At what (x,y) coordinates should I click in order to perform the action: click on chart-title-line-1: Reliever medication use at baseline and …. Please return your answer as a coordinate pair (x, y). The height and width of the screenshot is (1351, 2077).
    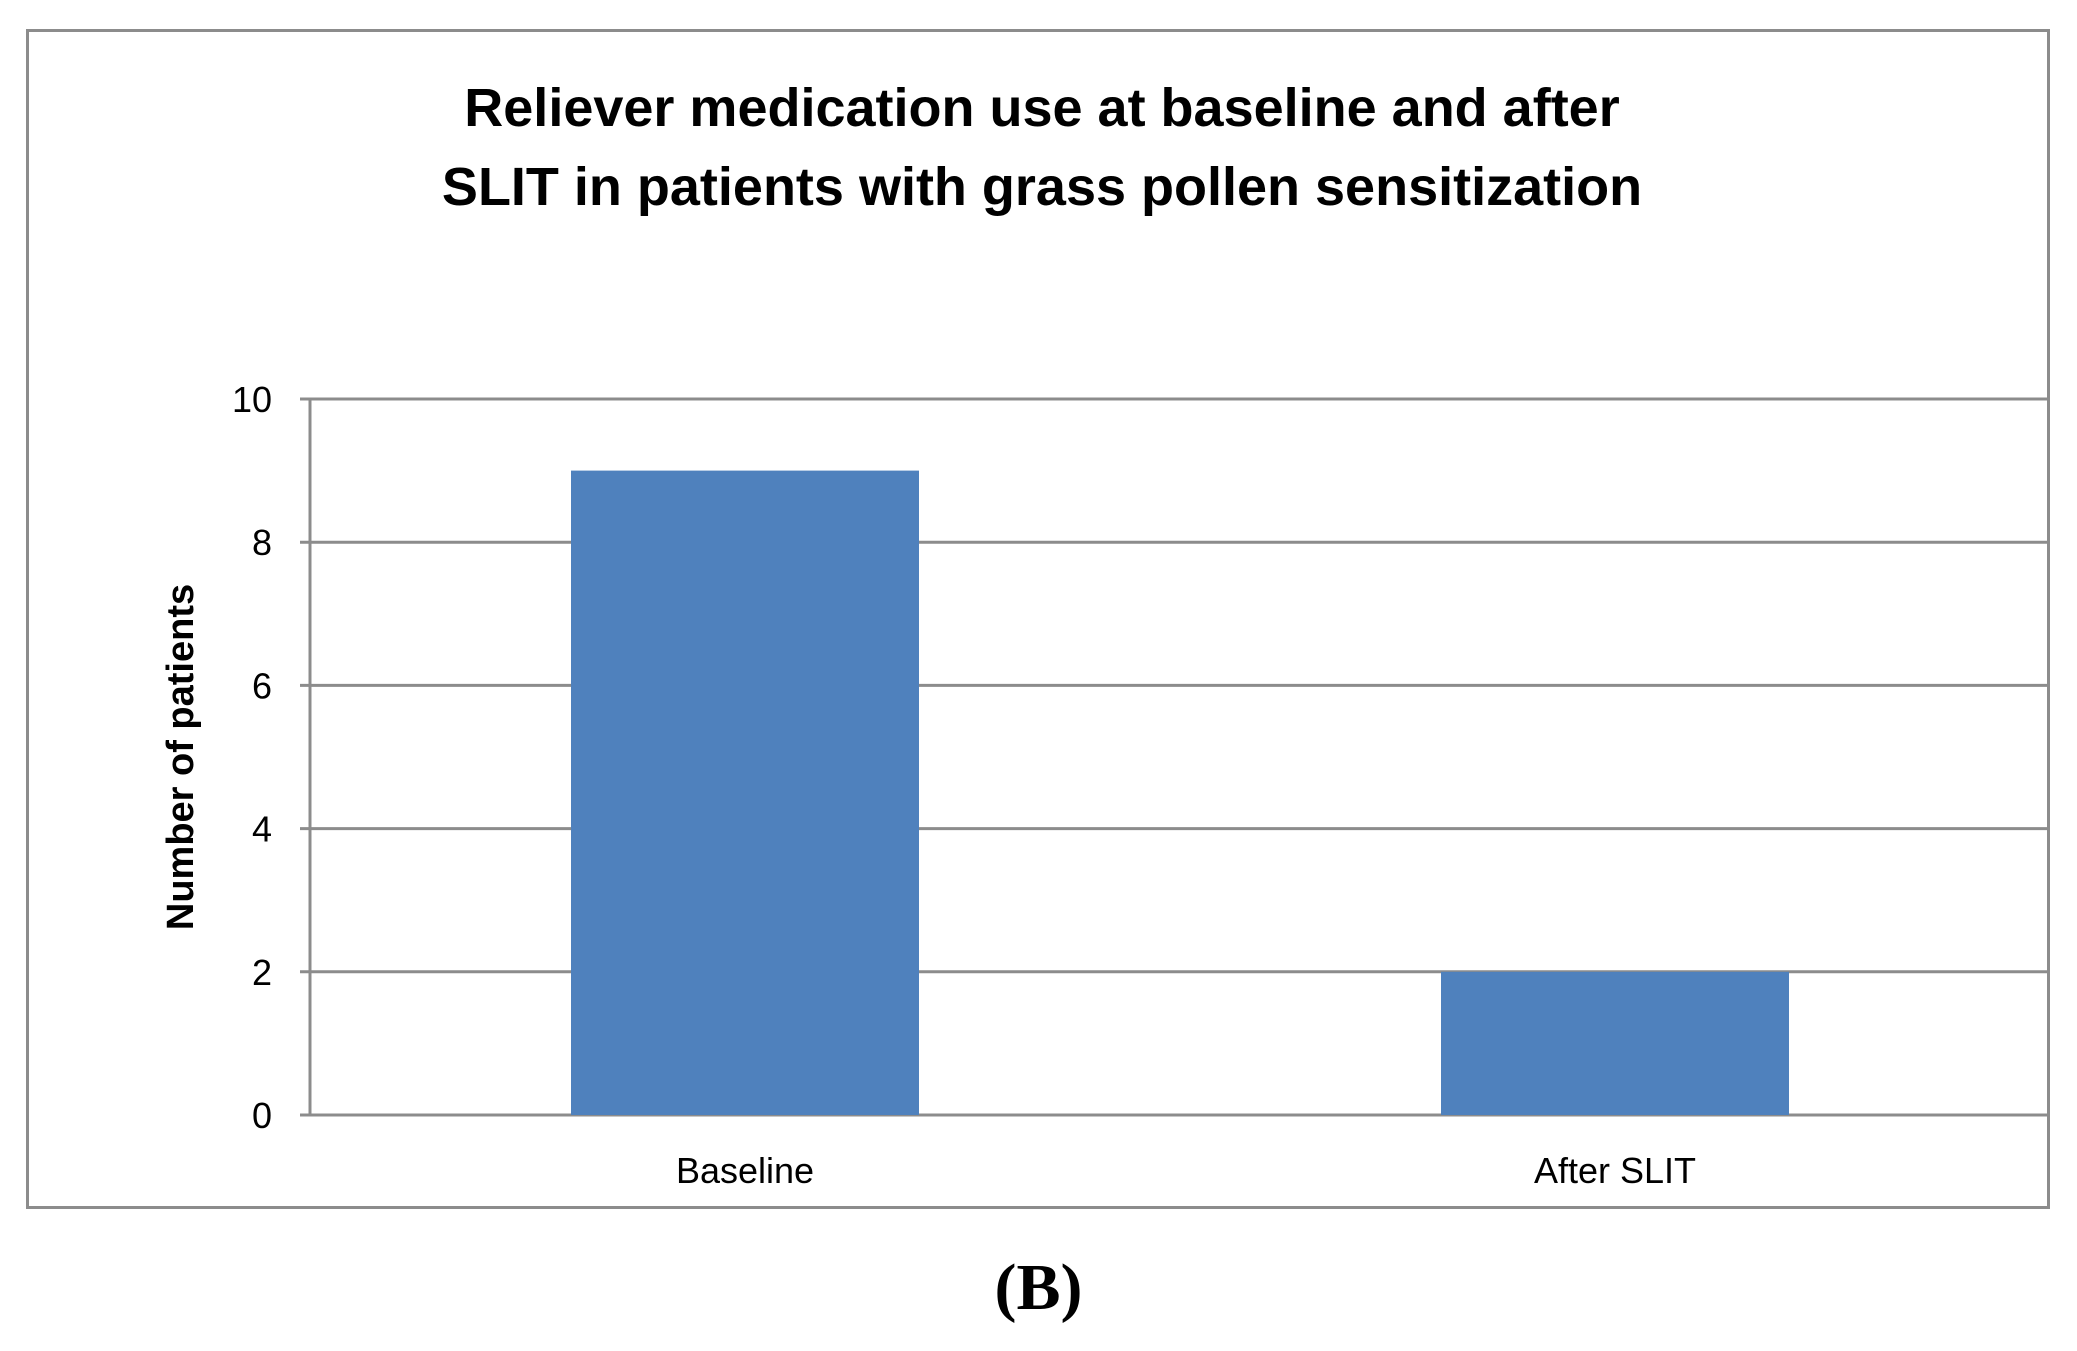
    Looking at the image, I should click on (1041, 108).